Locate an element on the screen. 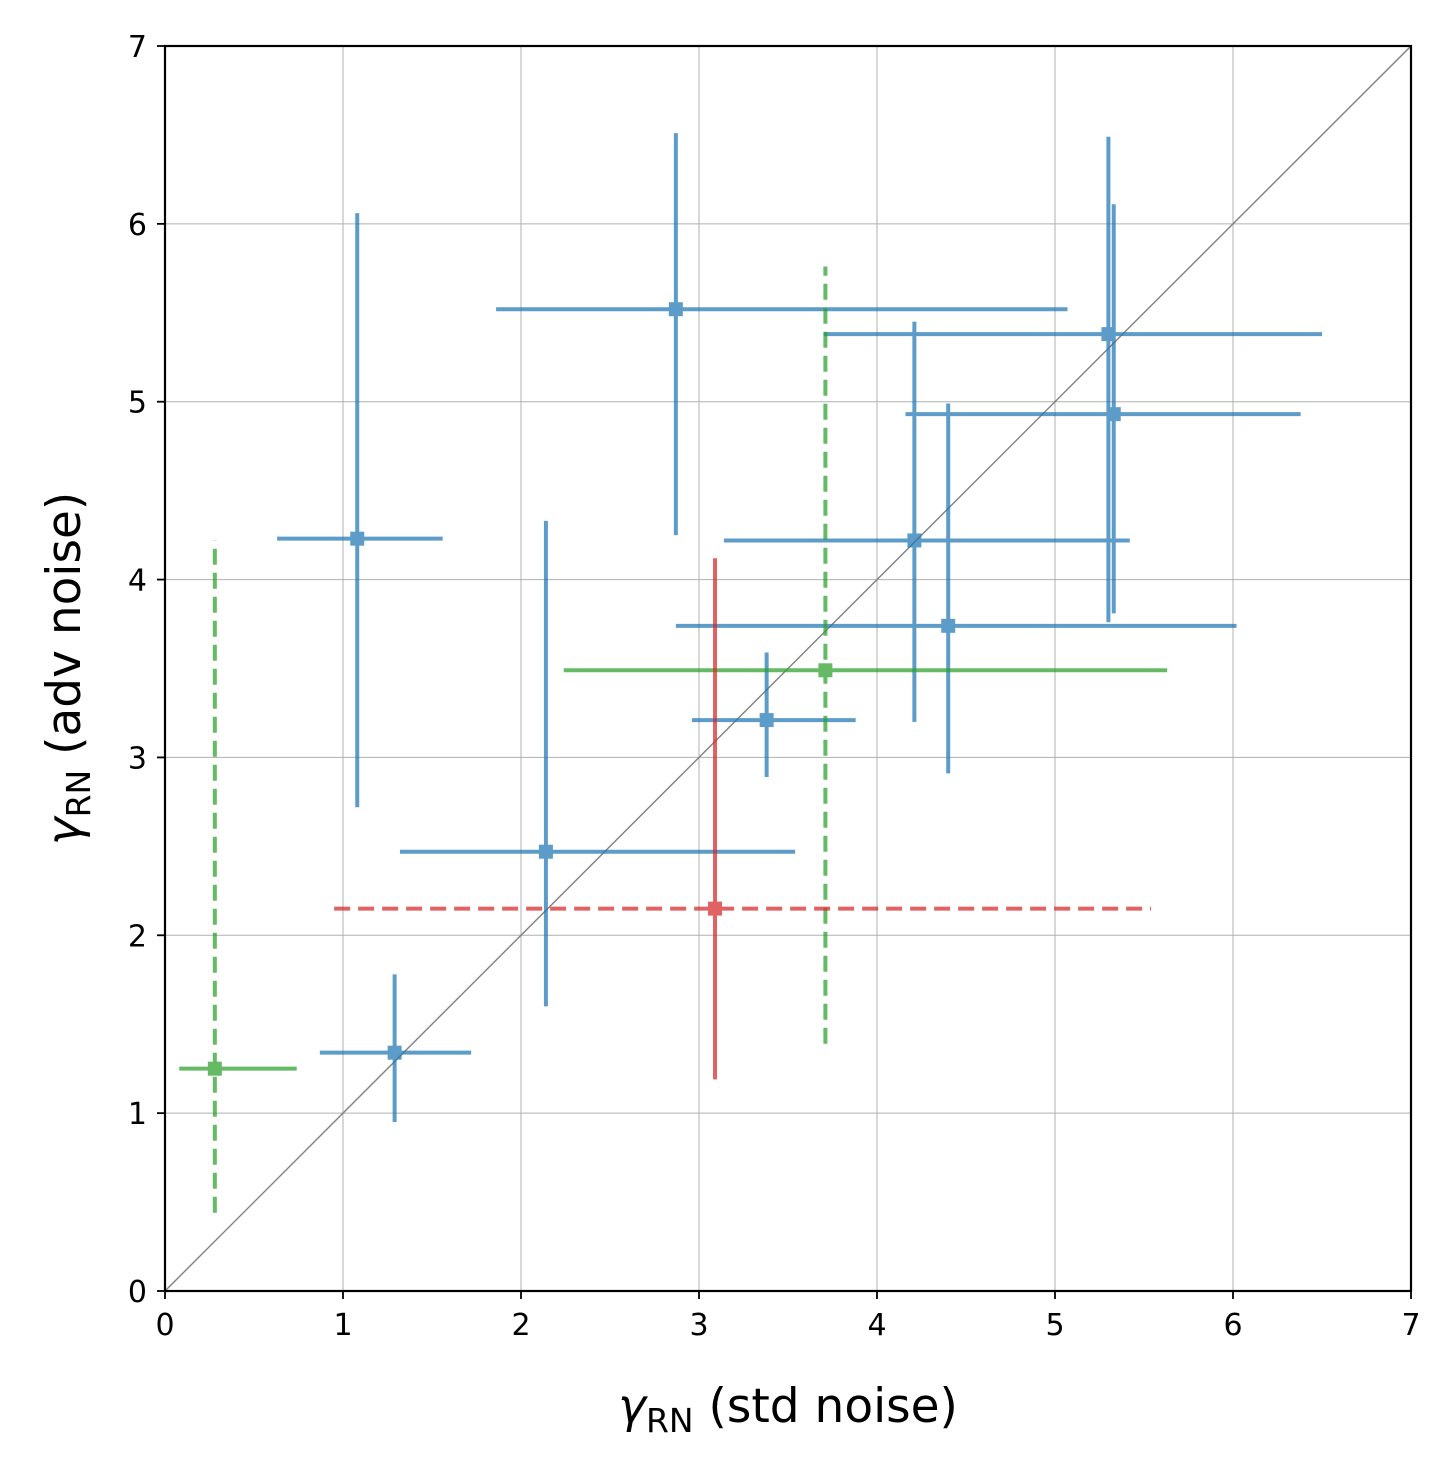 The image size is (1454, 1470). x-tick-label: 3 is located at coordinates (698, 1325).